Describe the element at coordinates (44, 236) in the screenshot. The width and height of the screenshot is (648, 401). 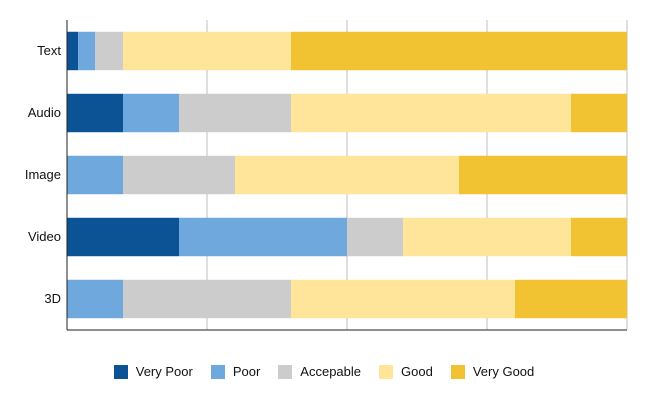
I see `category-label-video: Video` at that location.